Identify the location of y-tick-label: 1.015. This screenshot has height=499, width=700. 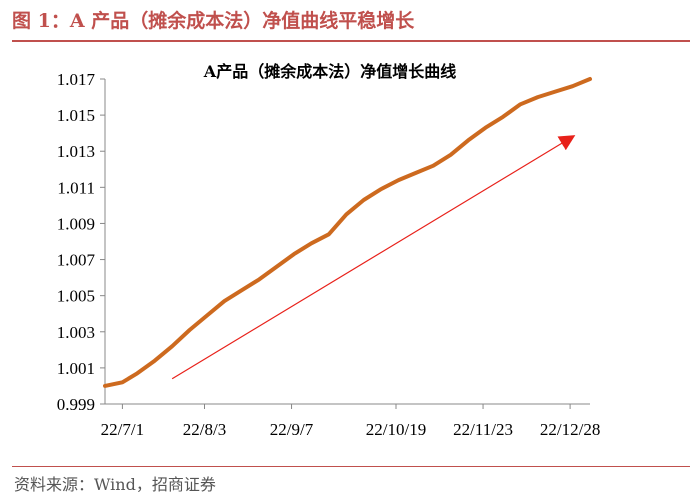
(76, 115).